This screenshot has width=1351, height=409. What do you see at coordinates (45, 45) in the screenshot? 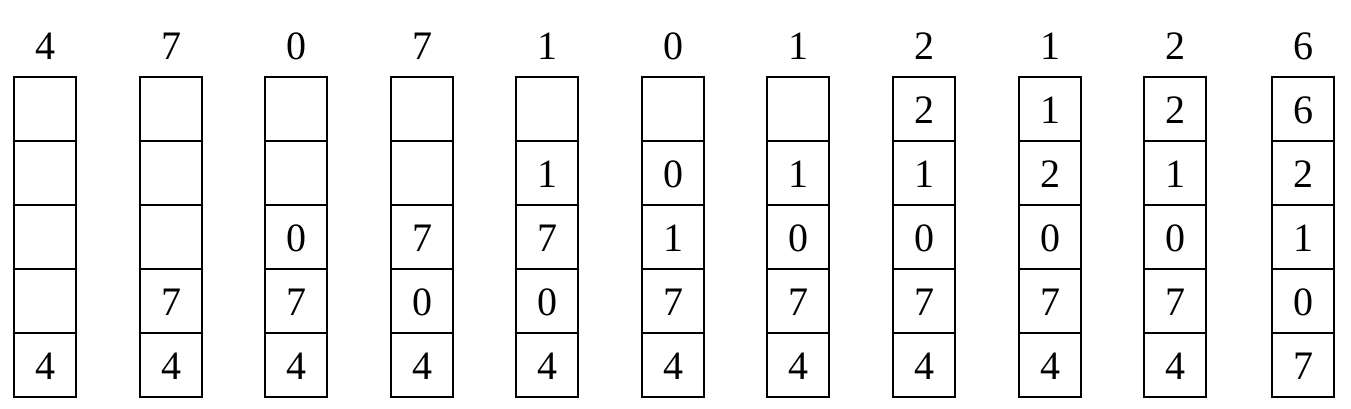
I see `reference-label: 4` at bounding box center [45, 45].